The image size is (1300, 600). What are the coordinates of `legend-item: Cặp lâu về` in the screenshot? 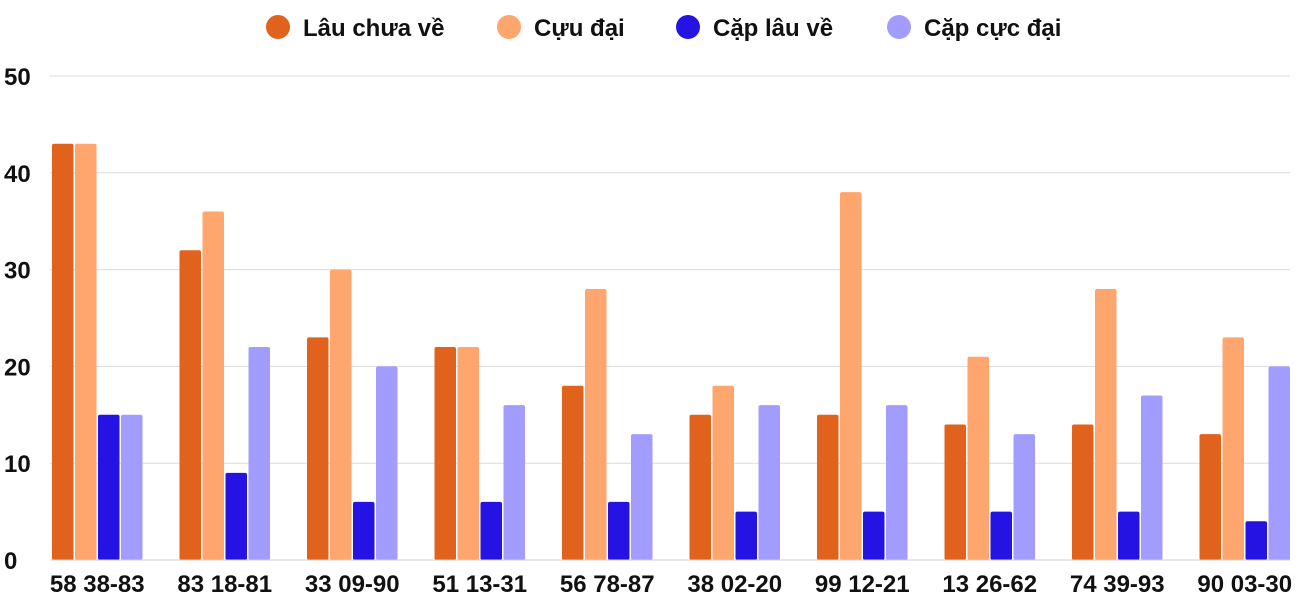 It's located at (754, 28).